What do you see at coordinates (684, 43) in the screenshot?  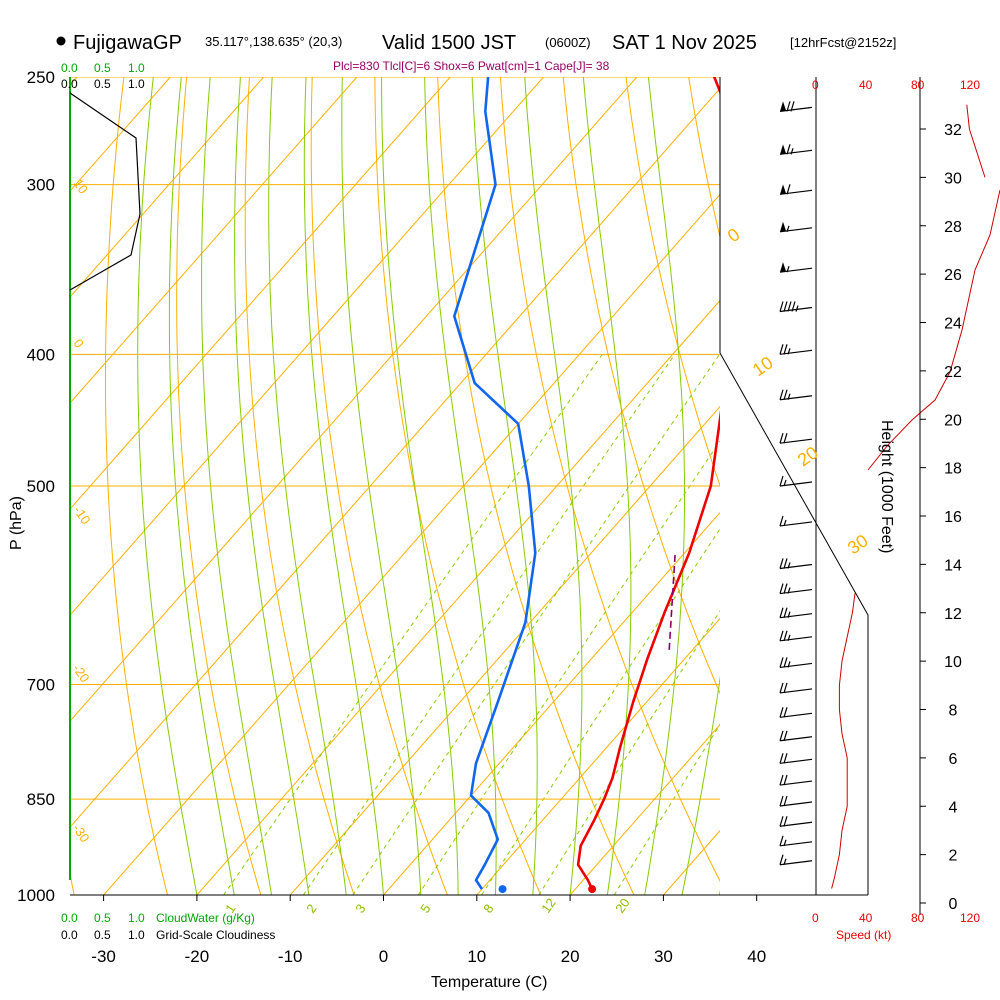 I see `valid-date: SAT 1 Nov 2025` at bounding box center [684, 43].